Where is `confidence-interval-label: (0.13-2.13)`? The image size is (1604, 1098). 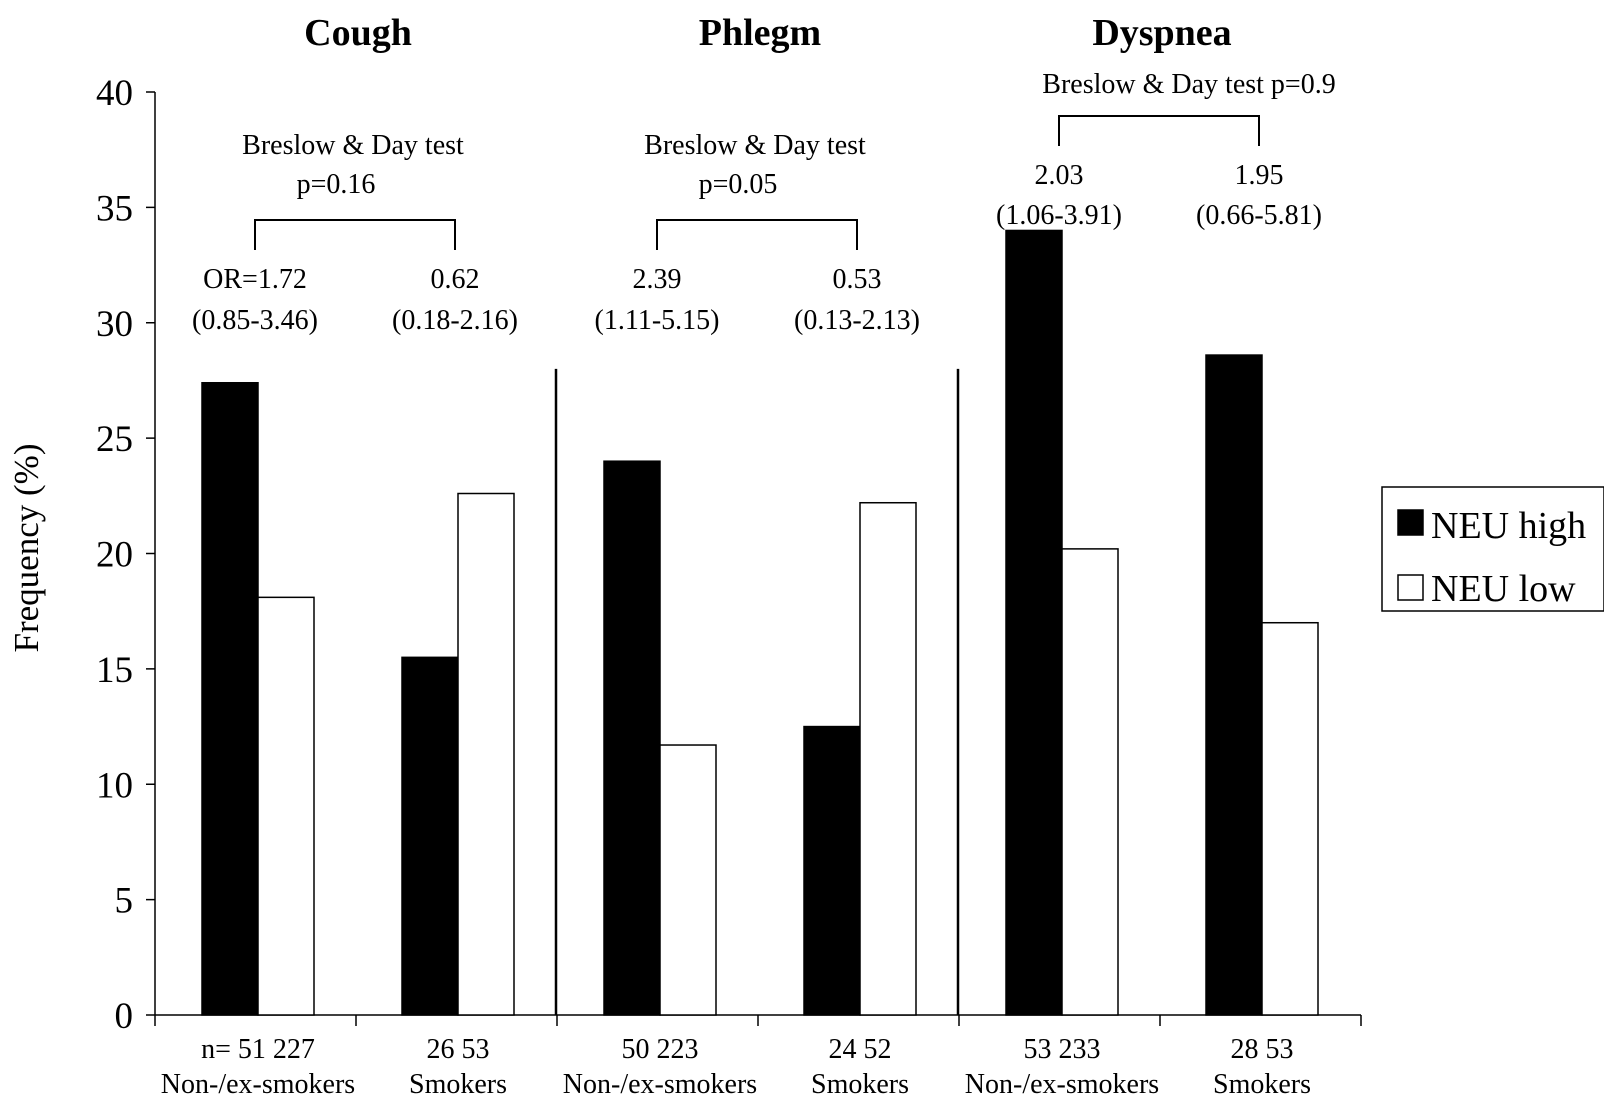 confidence-interval-label: (0.13-2.13) is located at coordinates (857, 320).